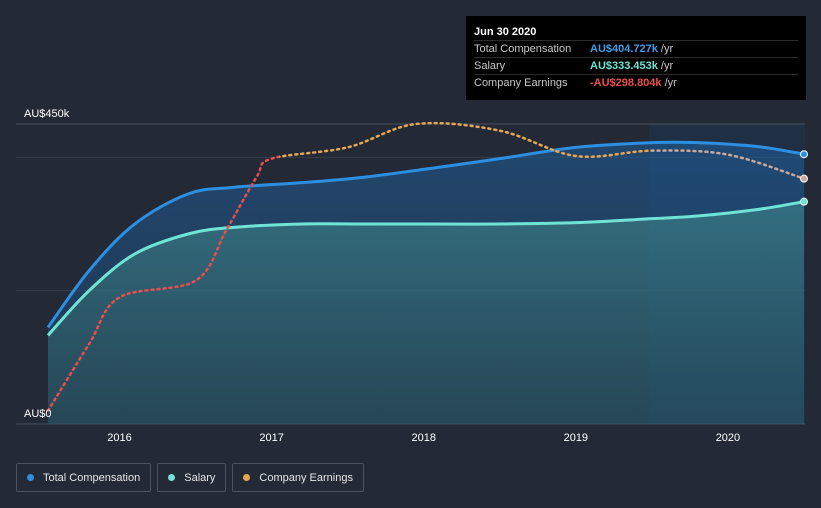  What do you see at coordinates (119, 438) in the screenshot?
I see `x-tick-label-2016: 2016` at bounding box center [119, 438].